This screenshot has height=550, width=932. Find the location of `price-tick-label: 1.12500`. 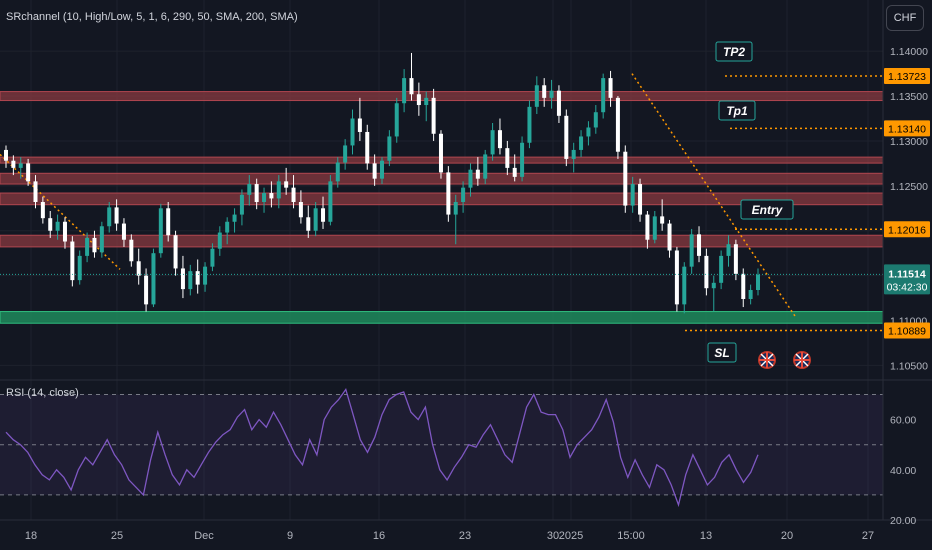

price-tick-label: 1.12500 is located at coordinates (909, 187).